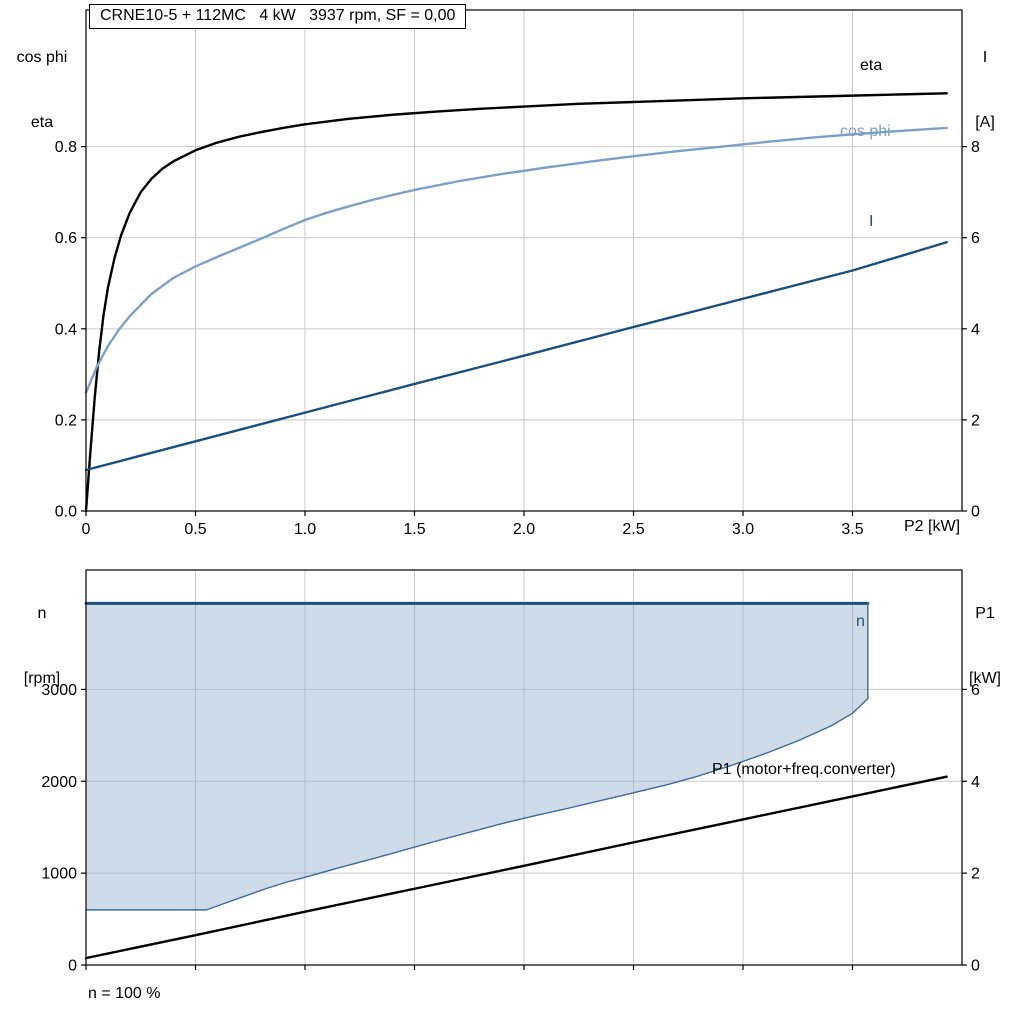 This screenshot has height=1024, width=1024. I want to click on right-tick-label: 8, so click(975, 147).